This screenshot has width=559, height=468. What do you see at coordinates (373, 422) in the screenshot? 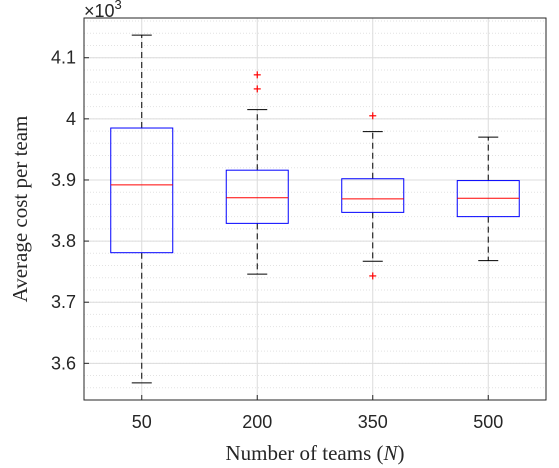
I see `x-tick-label: 350` at bounding box center [373, 422].